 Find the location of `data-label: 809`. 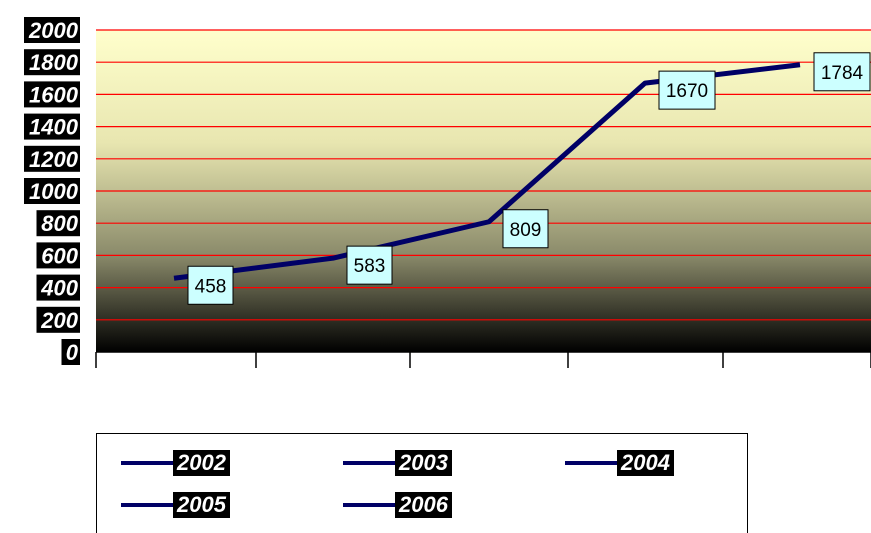

data-label: 809 is located at coordinates (526, 230).